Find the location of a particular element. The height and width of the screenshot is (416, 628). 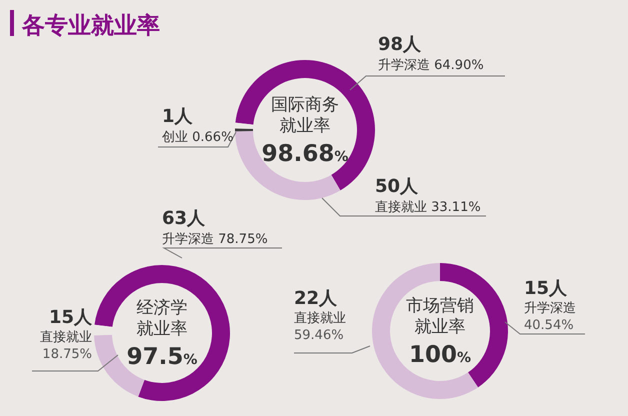

slice-label: 创业 0.66% is located at coordinates (198, 137).